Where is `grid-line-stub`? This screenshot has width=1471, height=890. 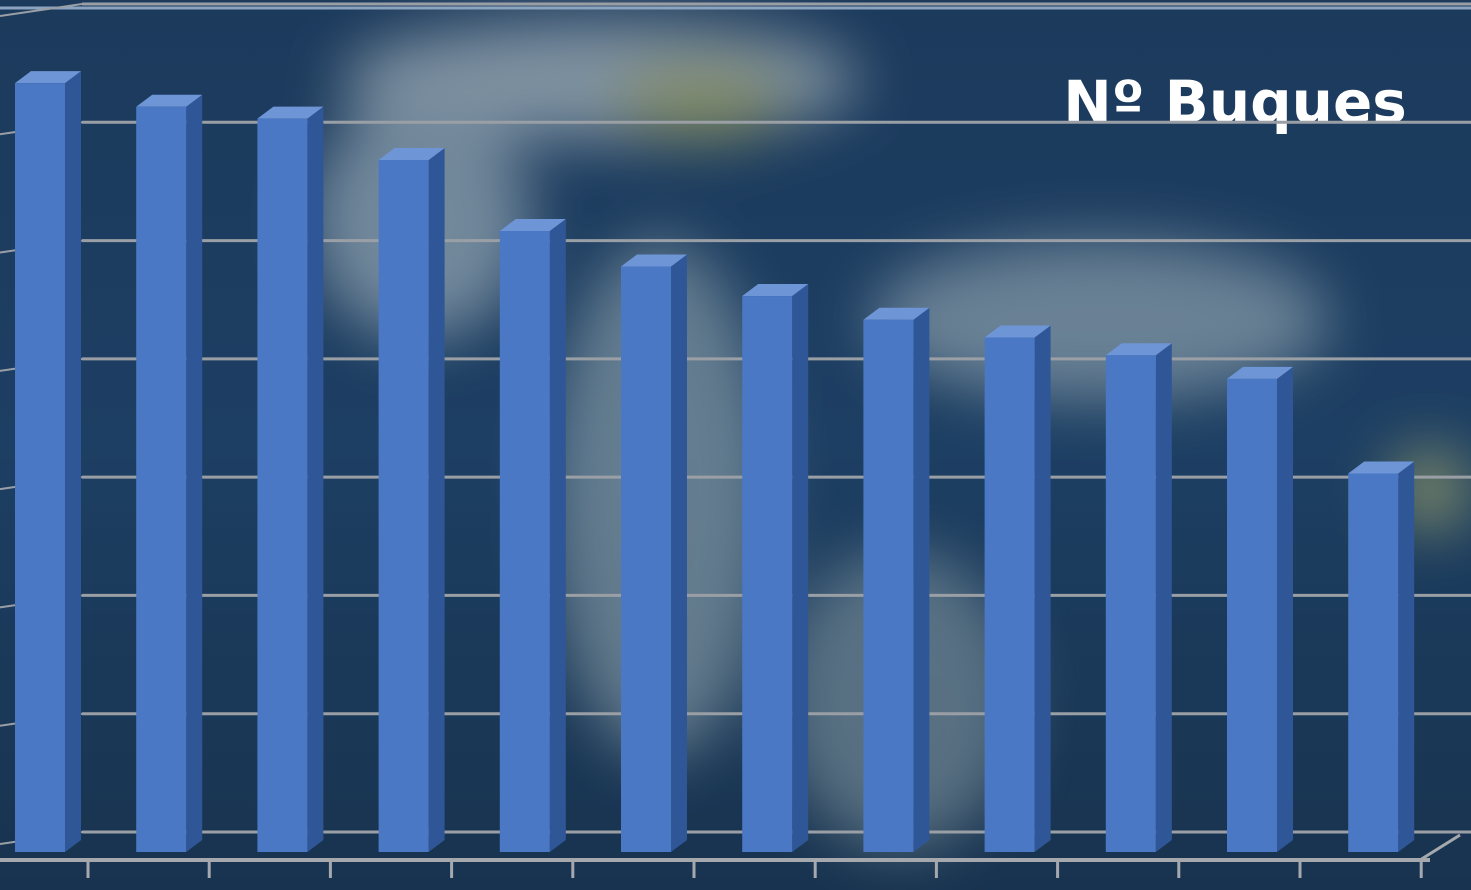 grid-line-stub is located at coordinates (41, 10).